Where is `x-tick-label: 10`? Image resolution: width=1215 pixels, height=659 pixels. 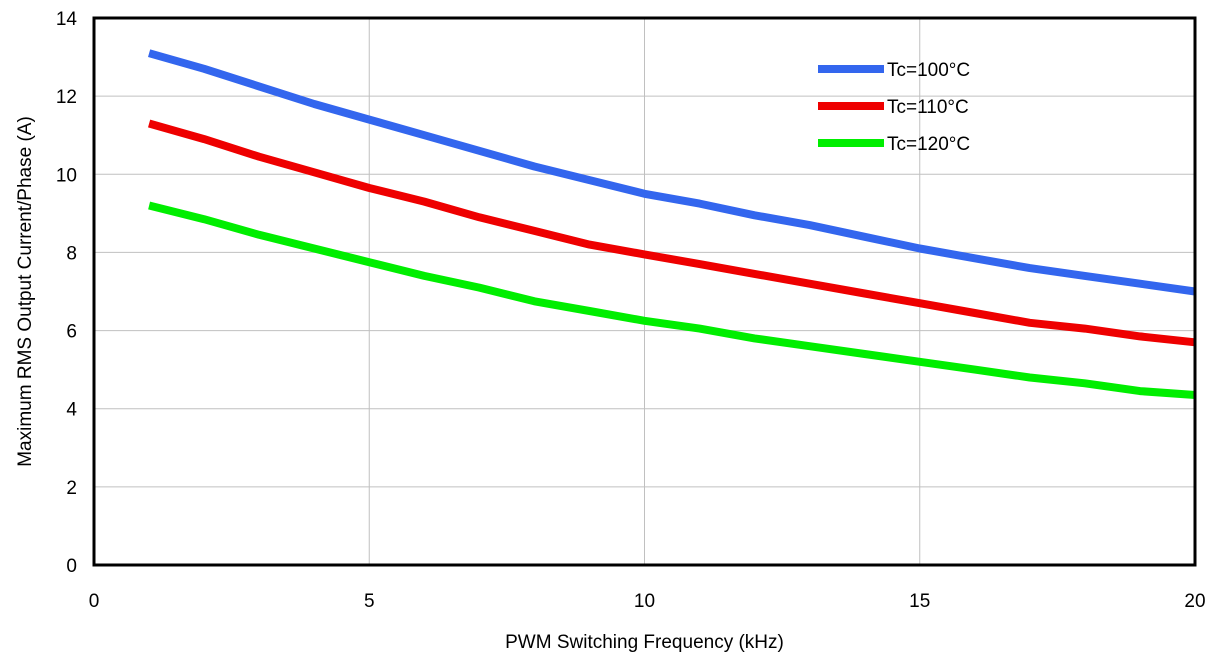 x-tick-label: 10 is located at coordinates (644, 601).